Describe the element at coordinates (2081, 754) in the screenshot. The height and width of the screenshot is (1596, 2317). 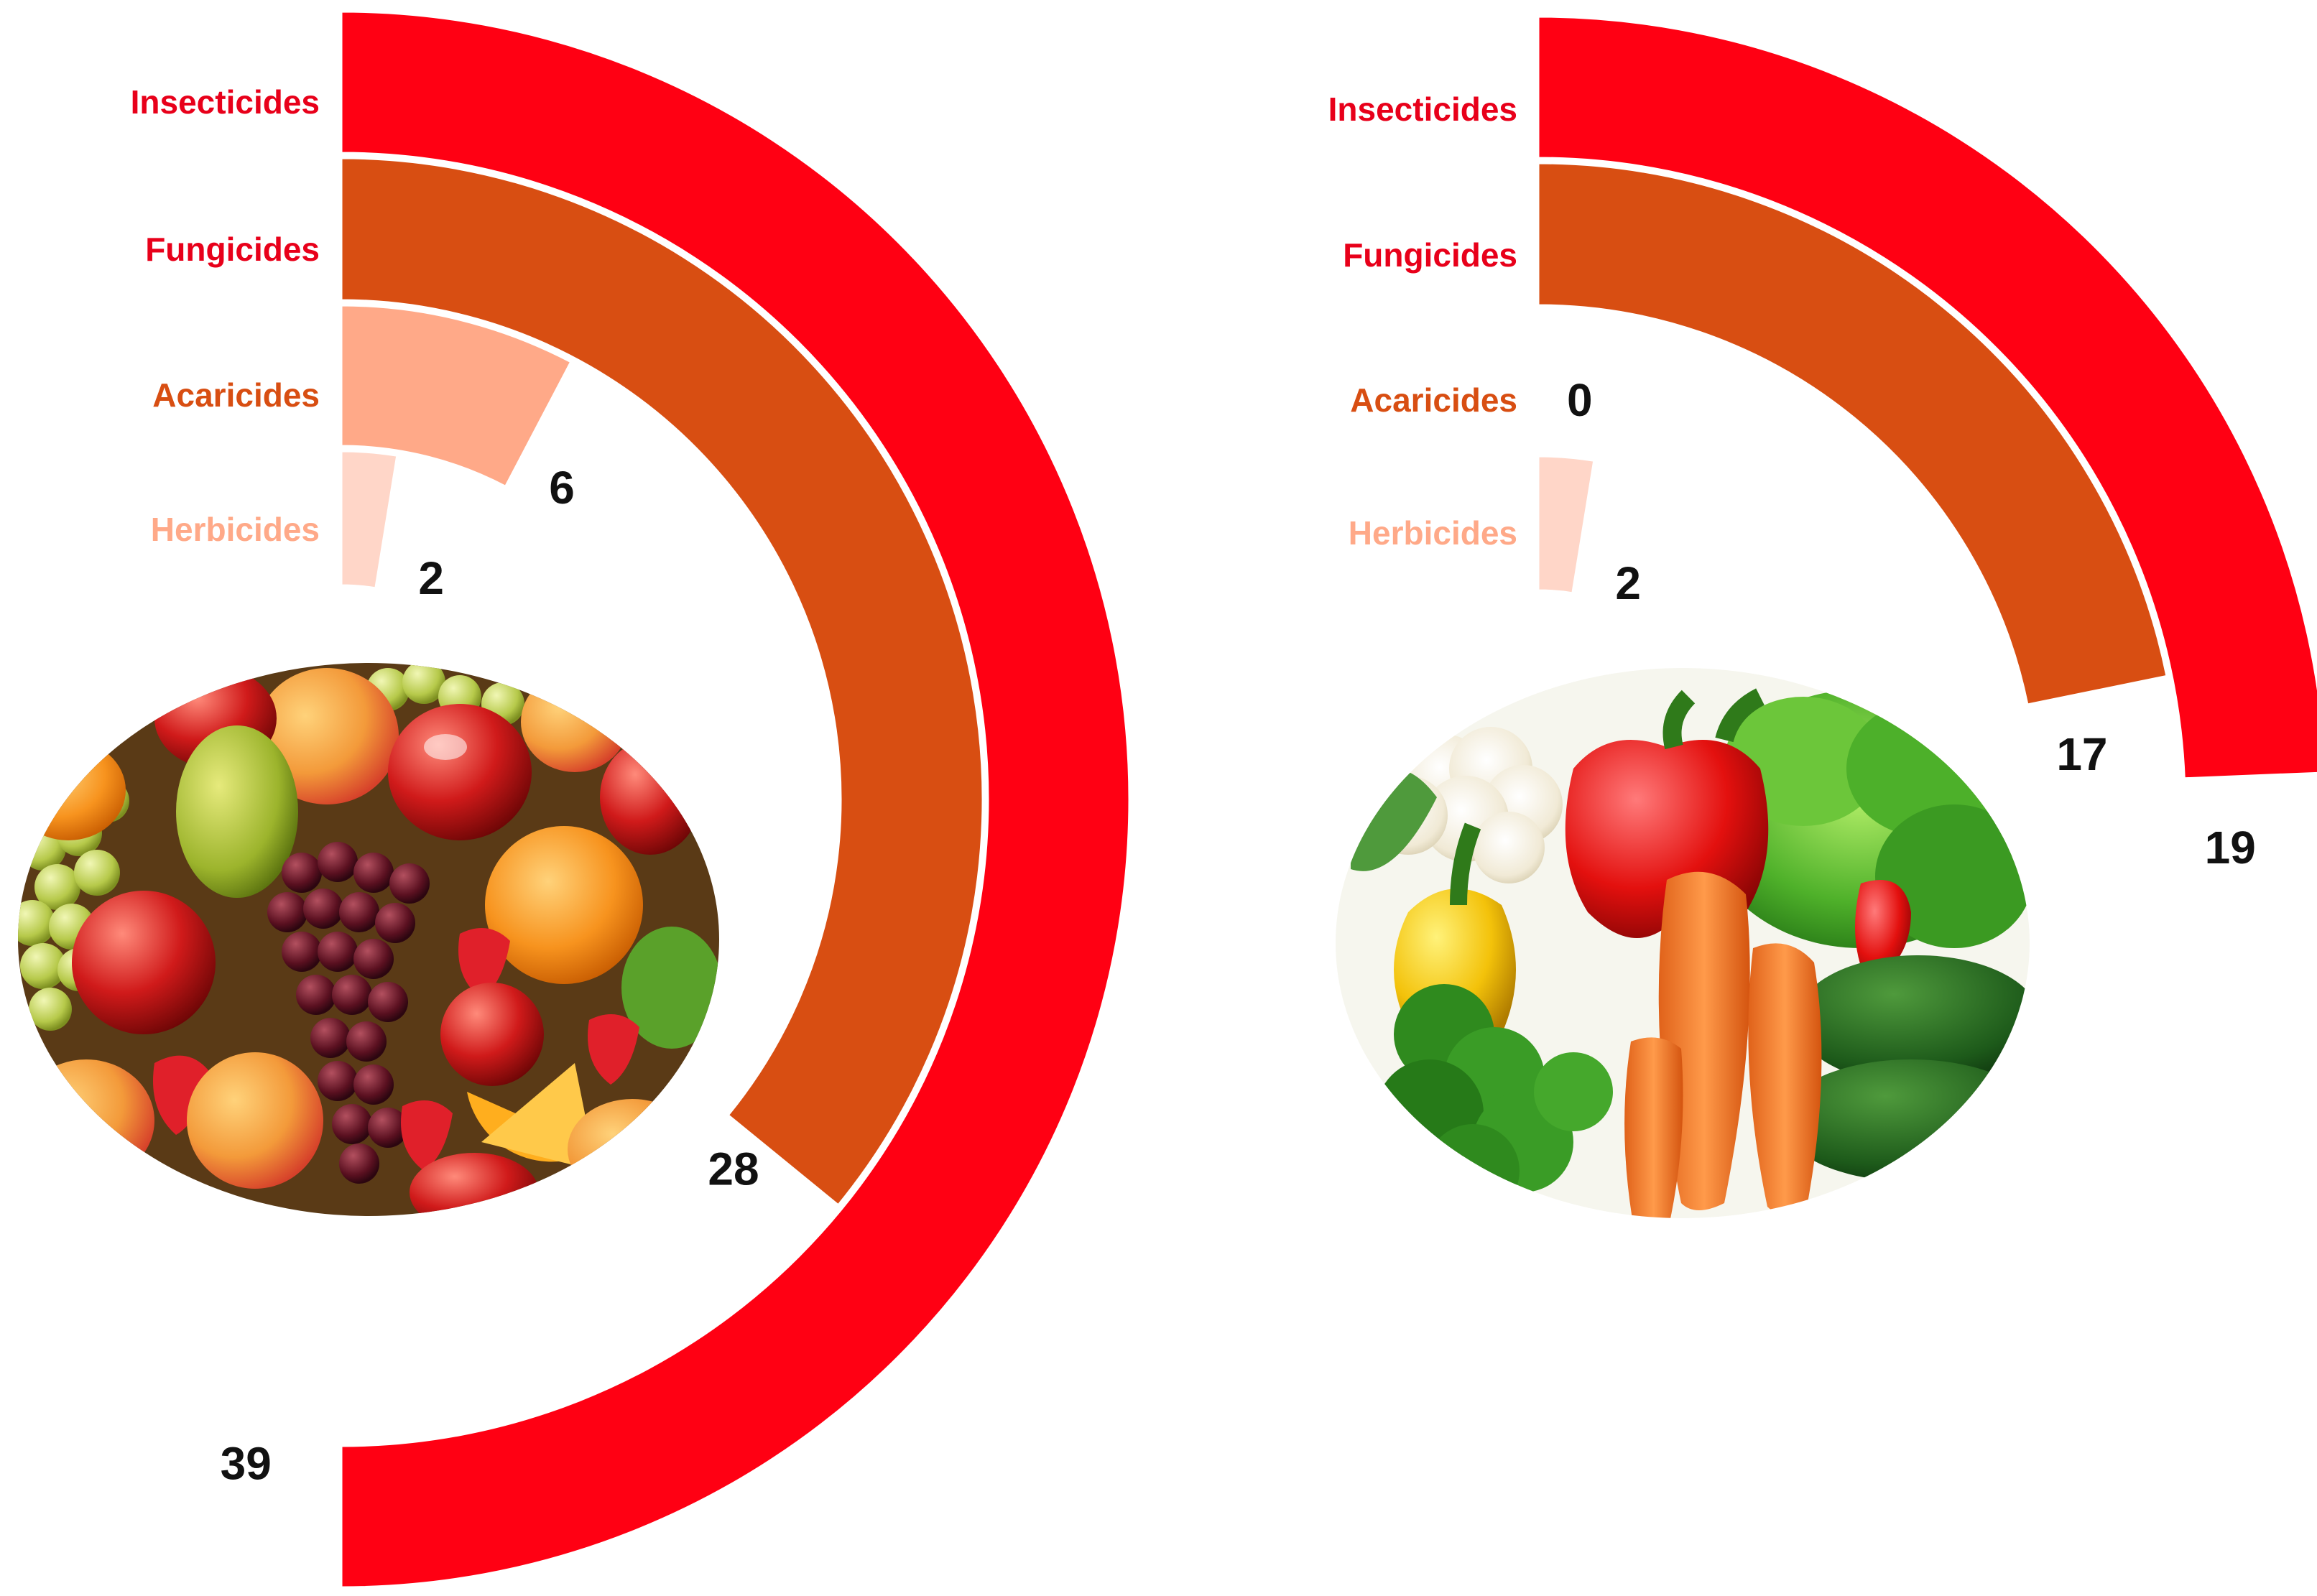
I see `vegetable-value-label-fungicides: 17` at that location.